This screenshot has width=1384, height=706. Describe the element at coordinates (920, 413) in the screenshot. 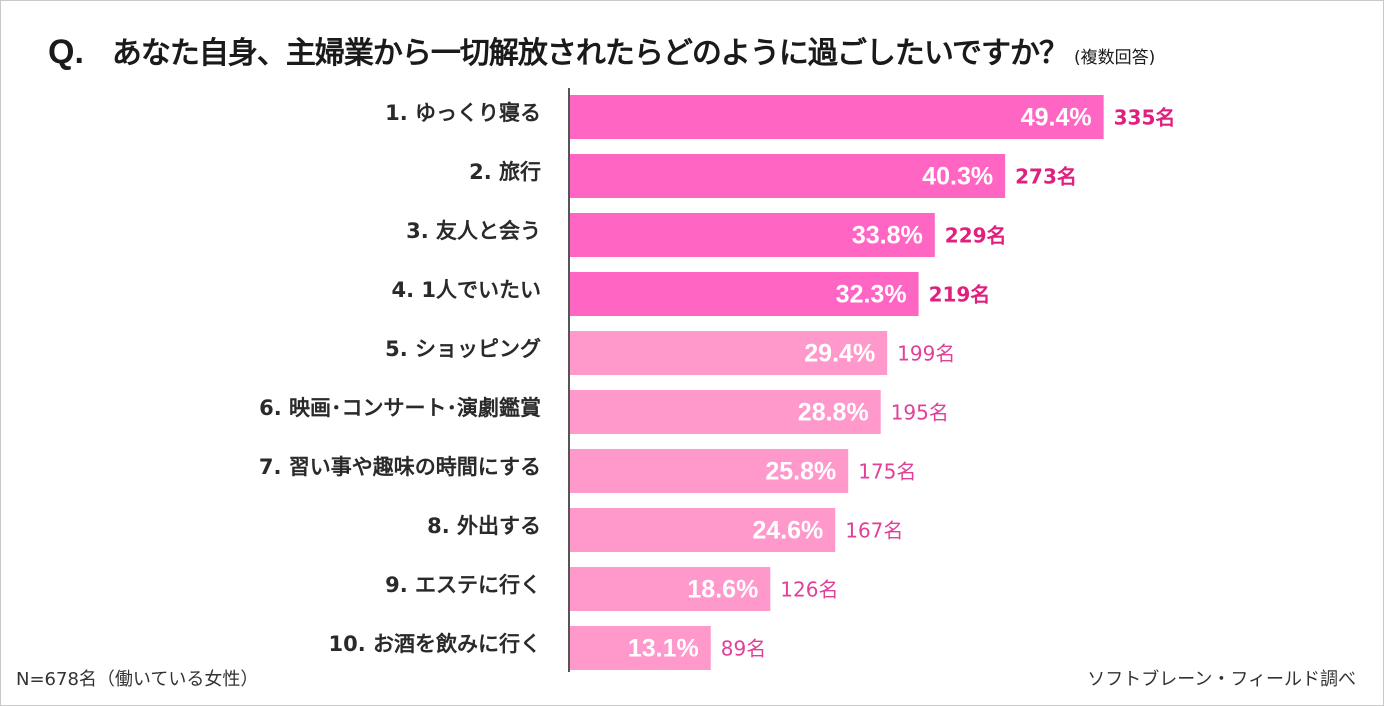

I see `count-label-6: 195名` at that location.